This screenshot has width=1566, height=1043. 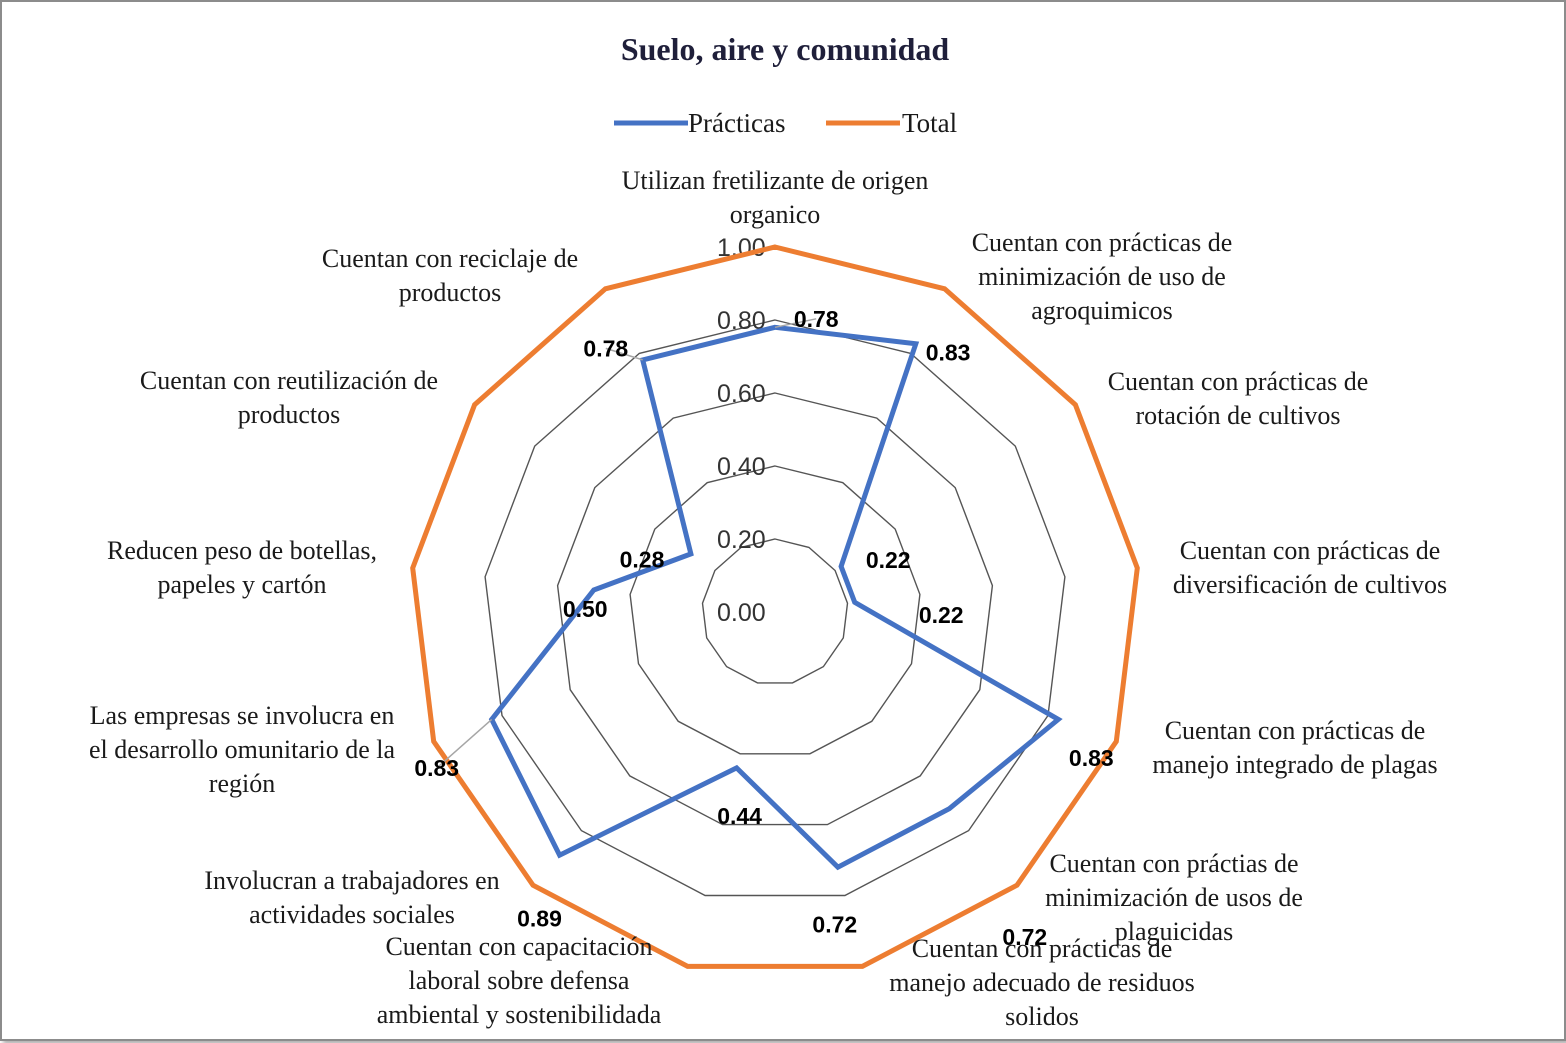 What do you see at coordinates (785, 49) in the screenshot?
I see `chart-title: Suelo, aire y comunidad` at bounding box center [785, 49].